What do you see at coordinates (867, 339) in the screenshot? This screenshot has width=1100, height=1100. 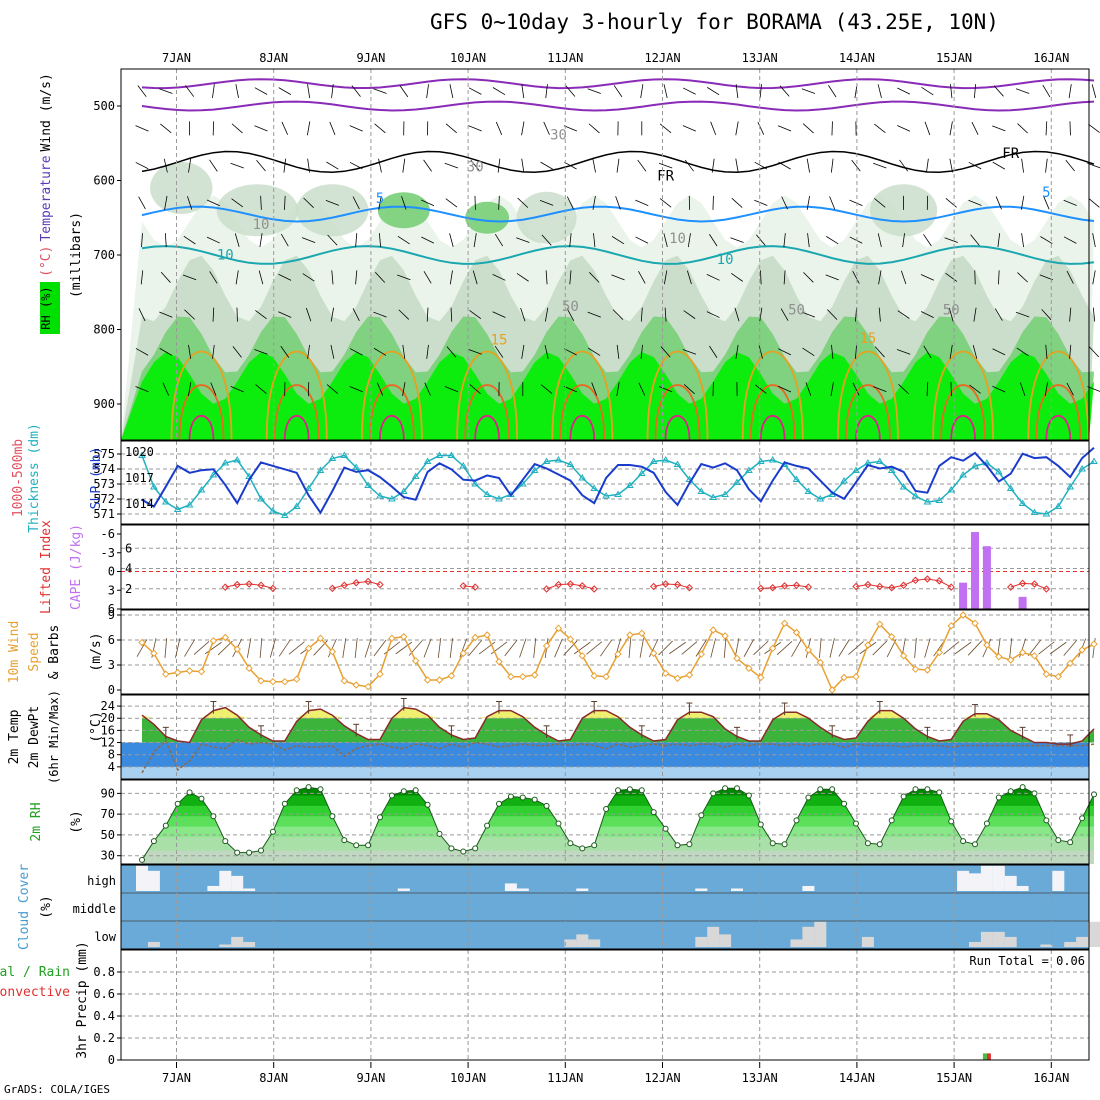 I see `contour-label: 15` at bounding box center [867, 339].